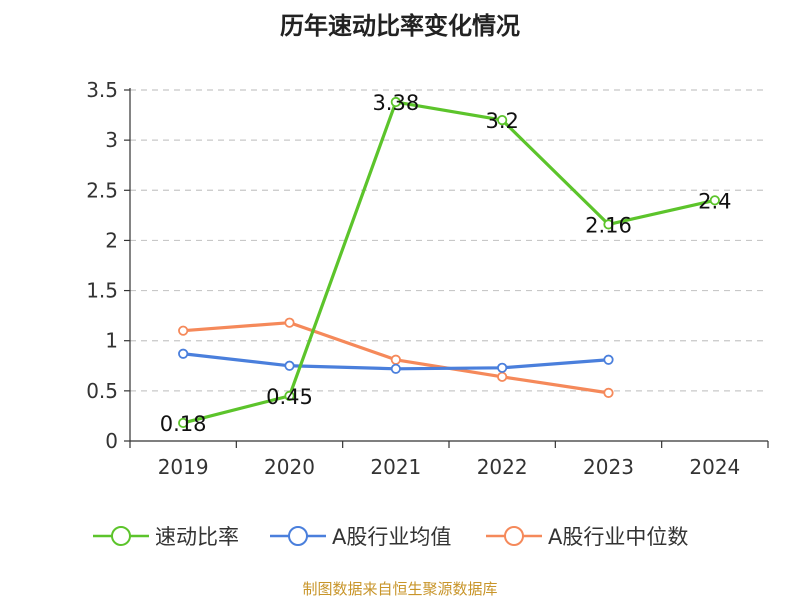 The width and height of the screenshot is (800, 600). I want to click on x-tick-label: 2019, so click(183, 467).